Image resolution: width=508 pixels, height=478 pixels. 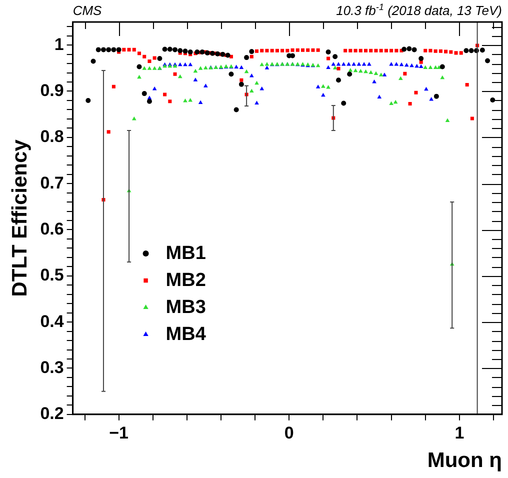 What do you see at coordinates (52, 321) in the screenshot?
I see `y-tick-label: 0.4` at bounding box center [52, 321].